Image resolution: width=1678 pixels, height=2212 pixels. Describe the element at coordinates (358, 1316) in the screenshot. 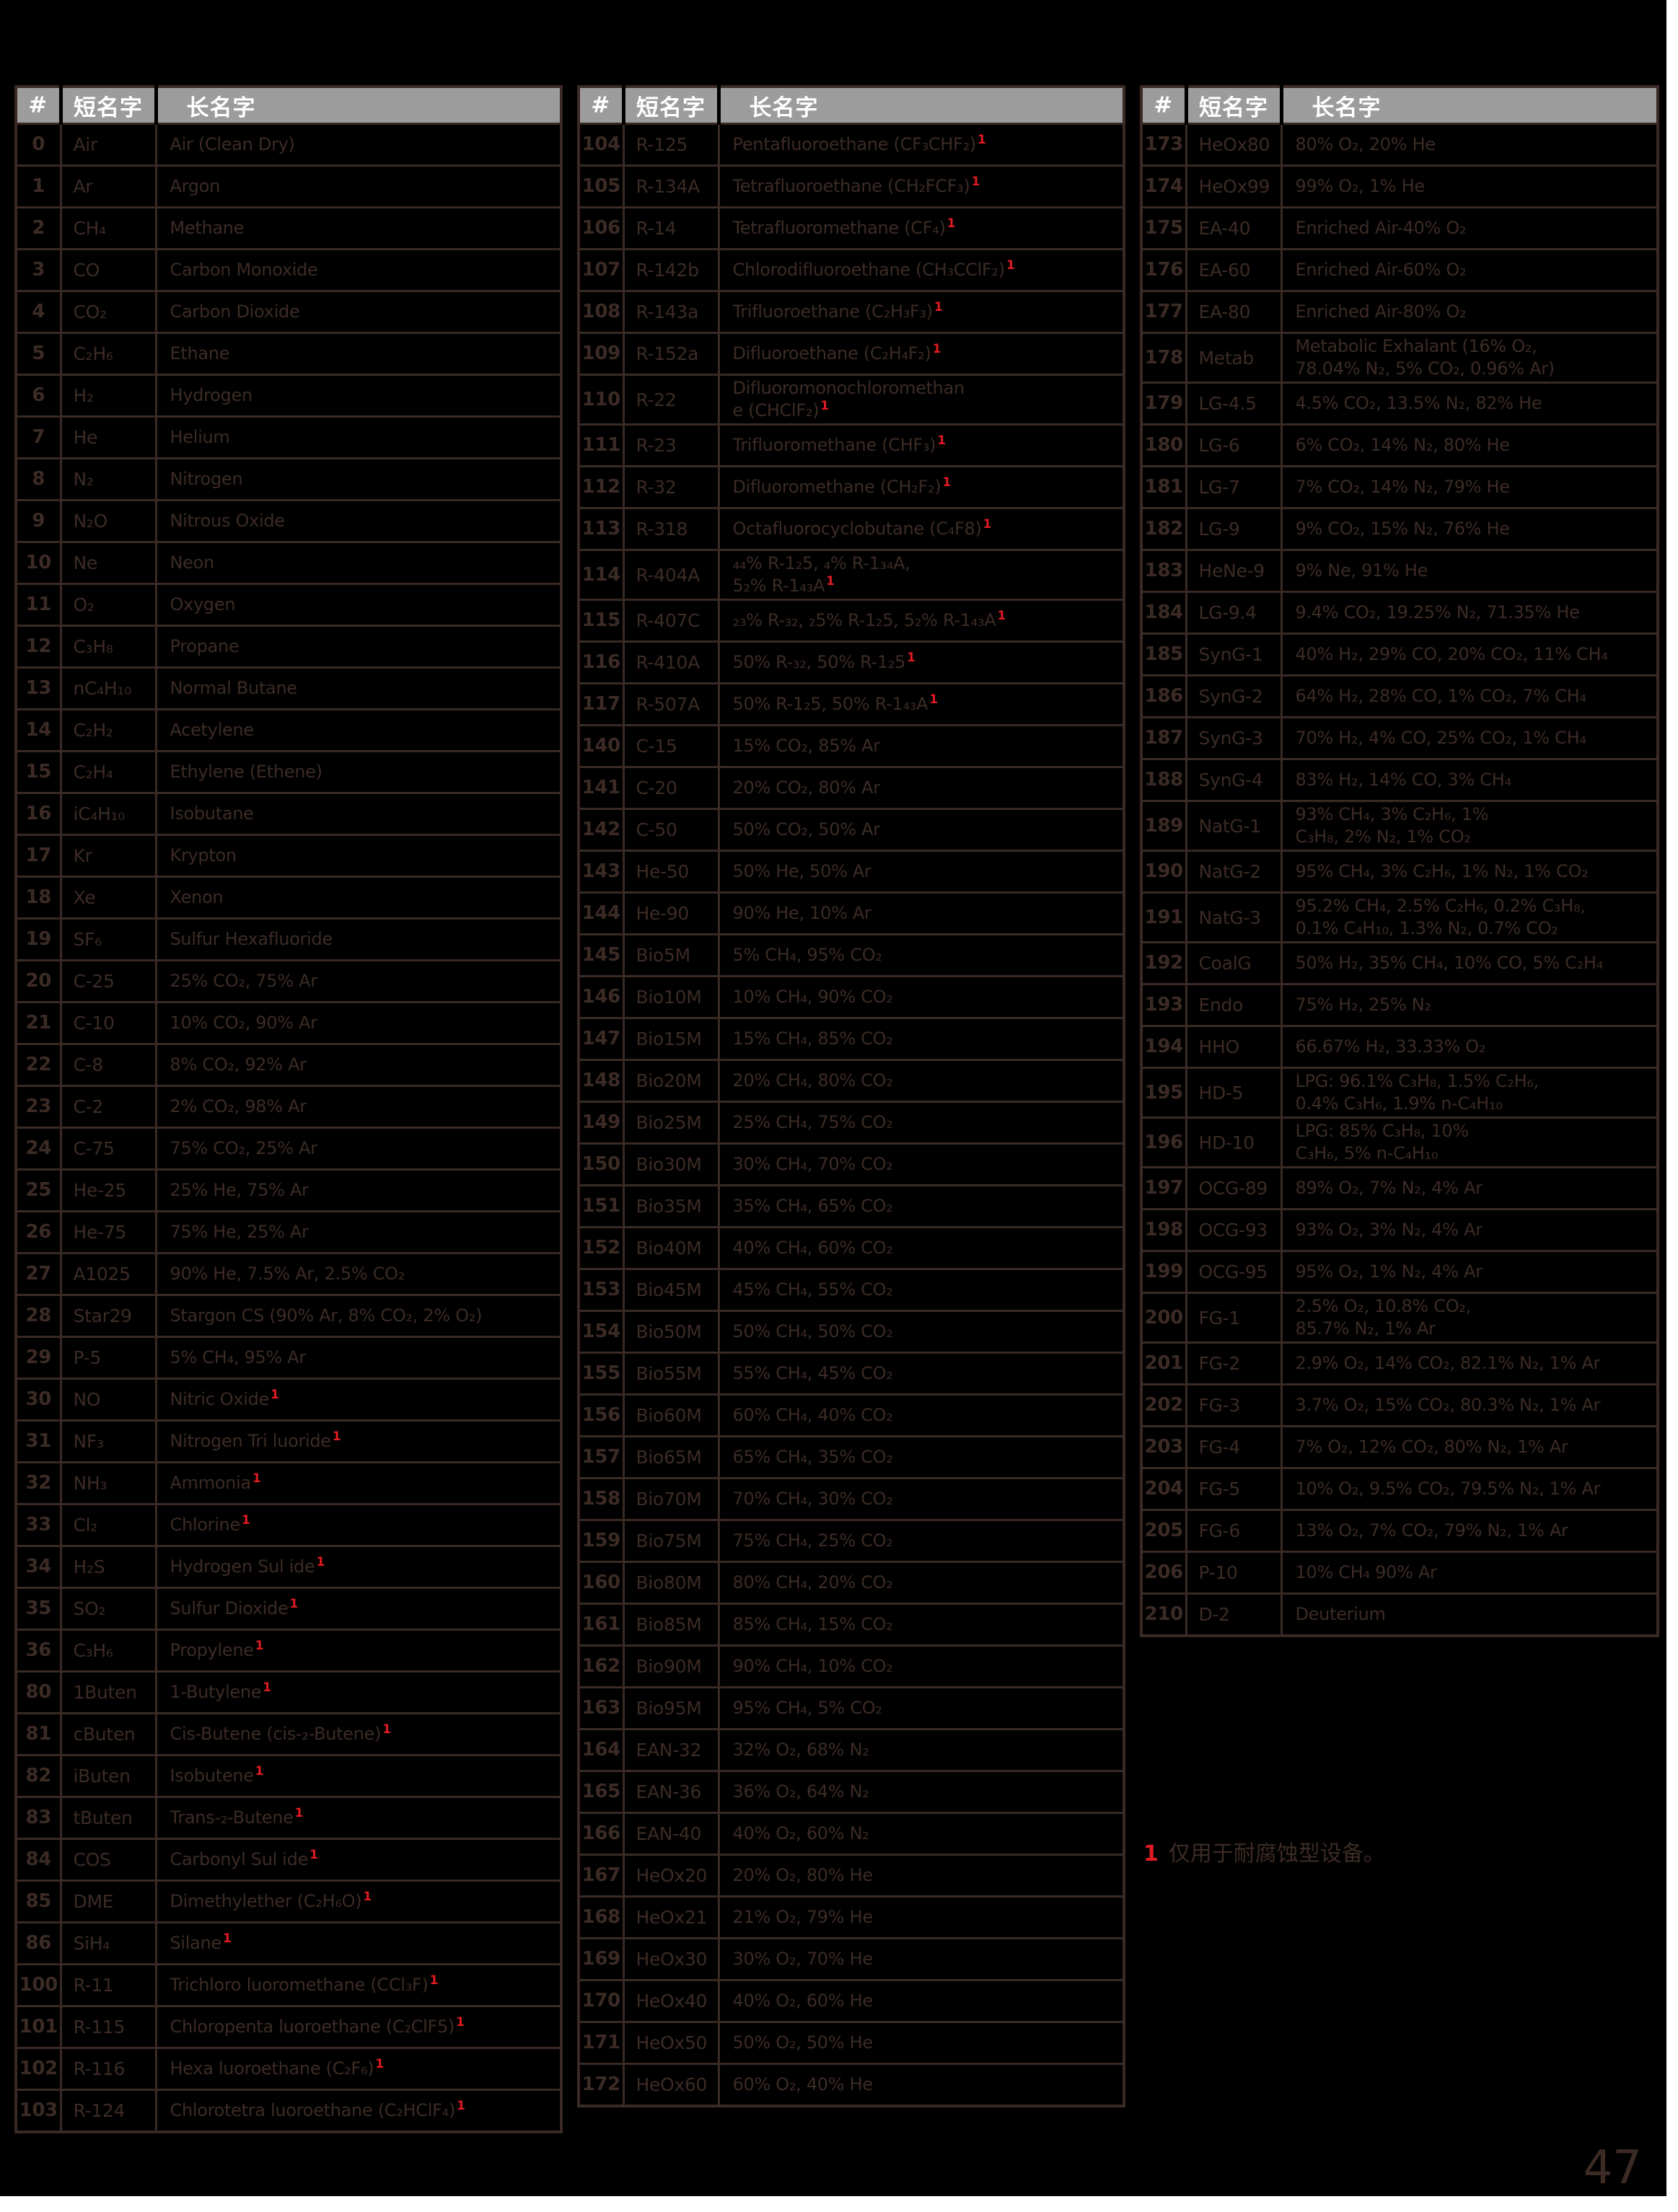

I see `gas-long-name: Stargon CS (90% Ar, 8% CO₂, 2% O₂)` at that location.